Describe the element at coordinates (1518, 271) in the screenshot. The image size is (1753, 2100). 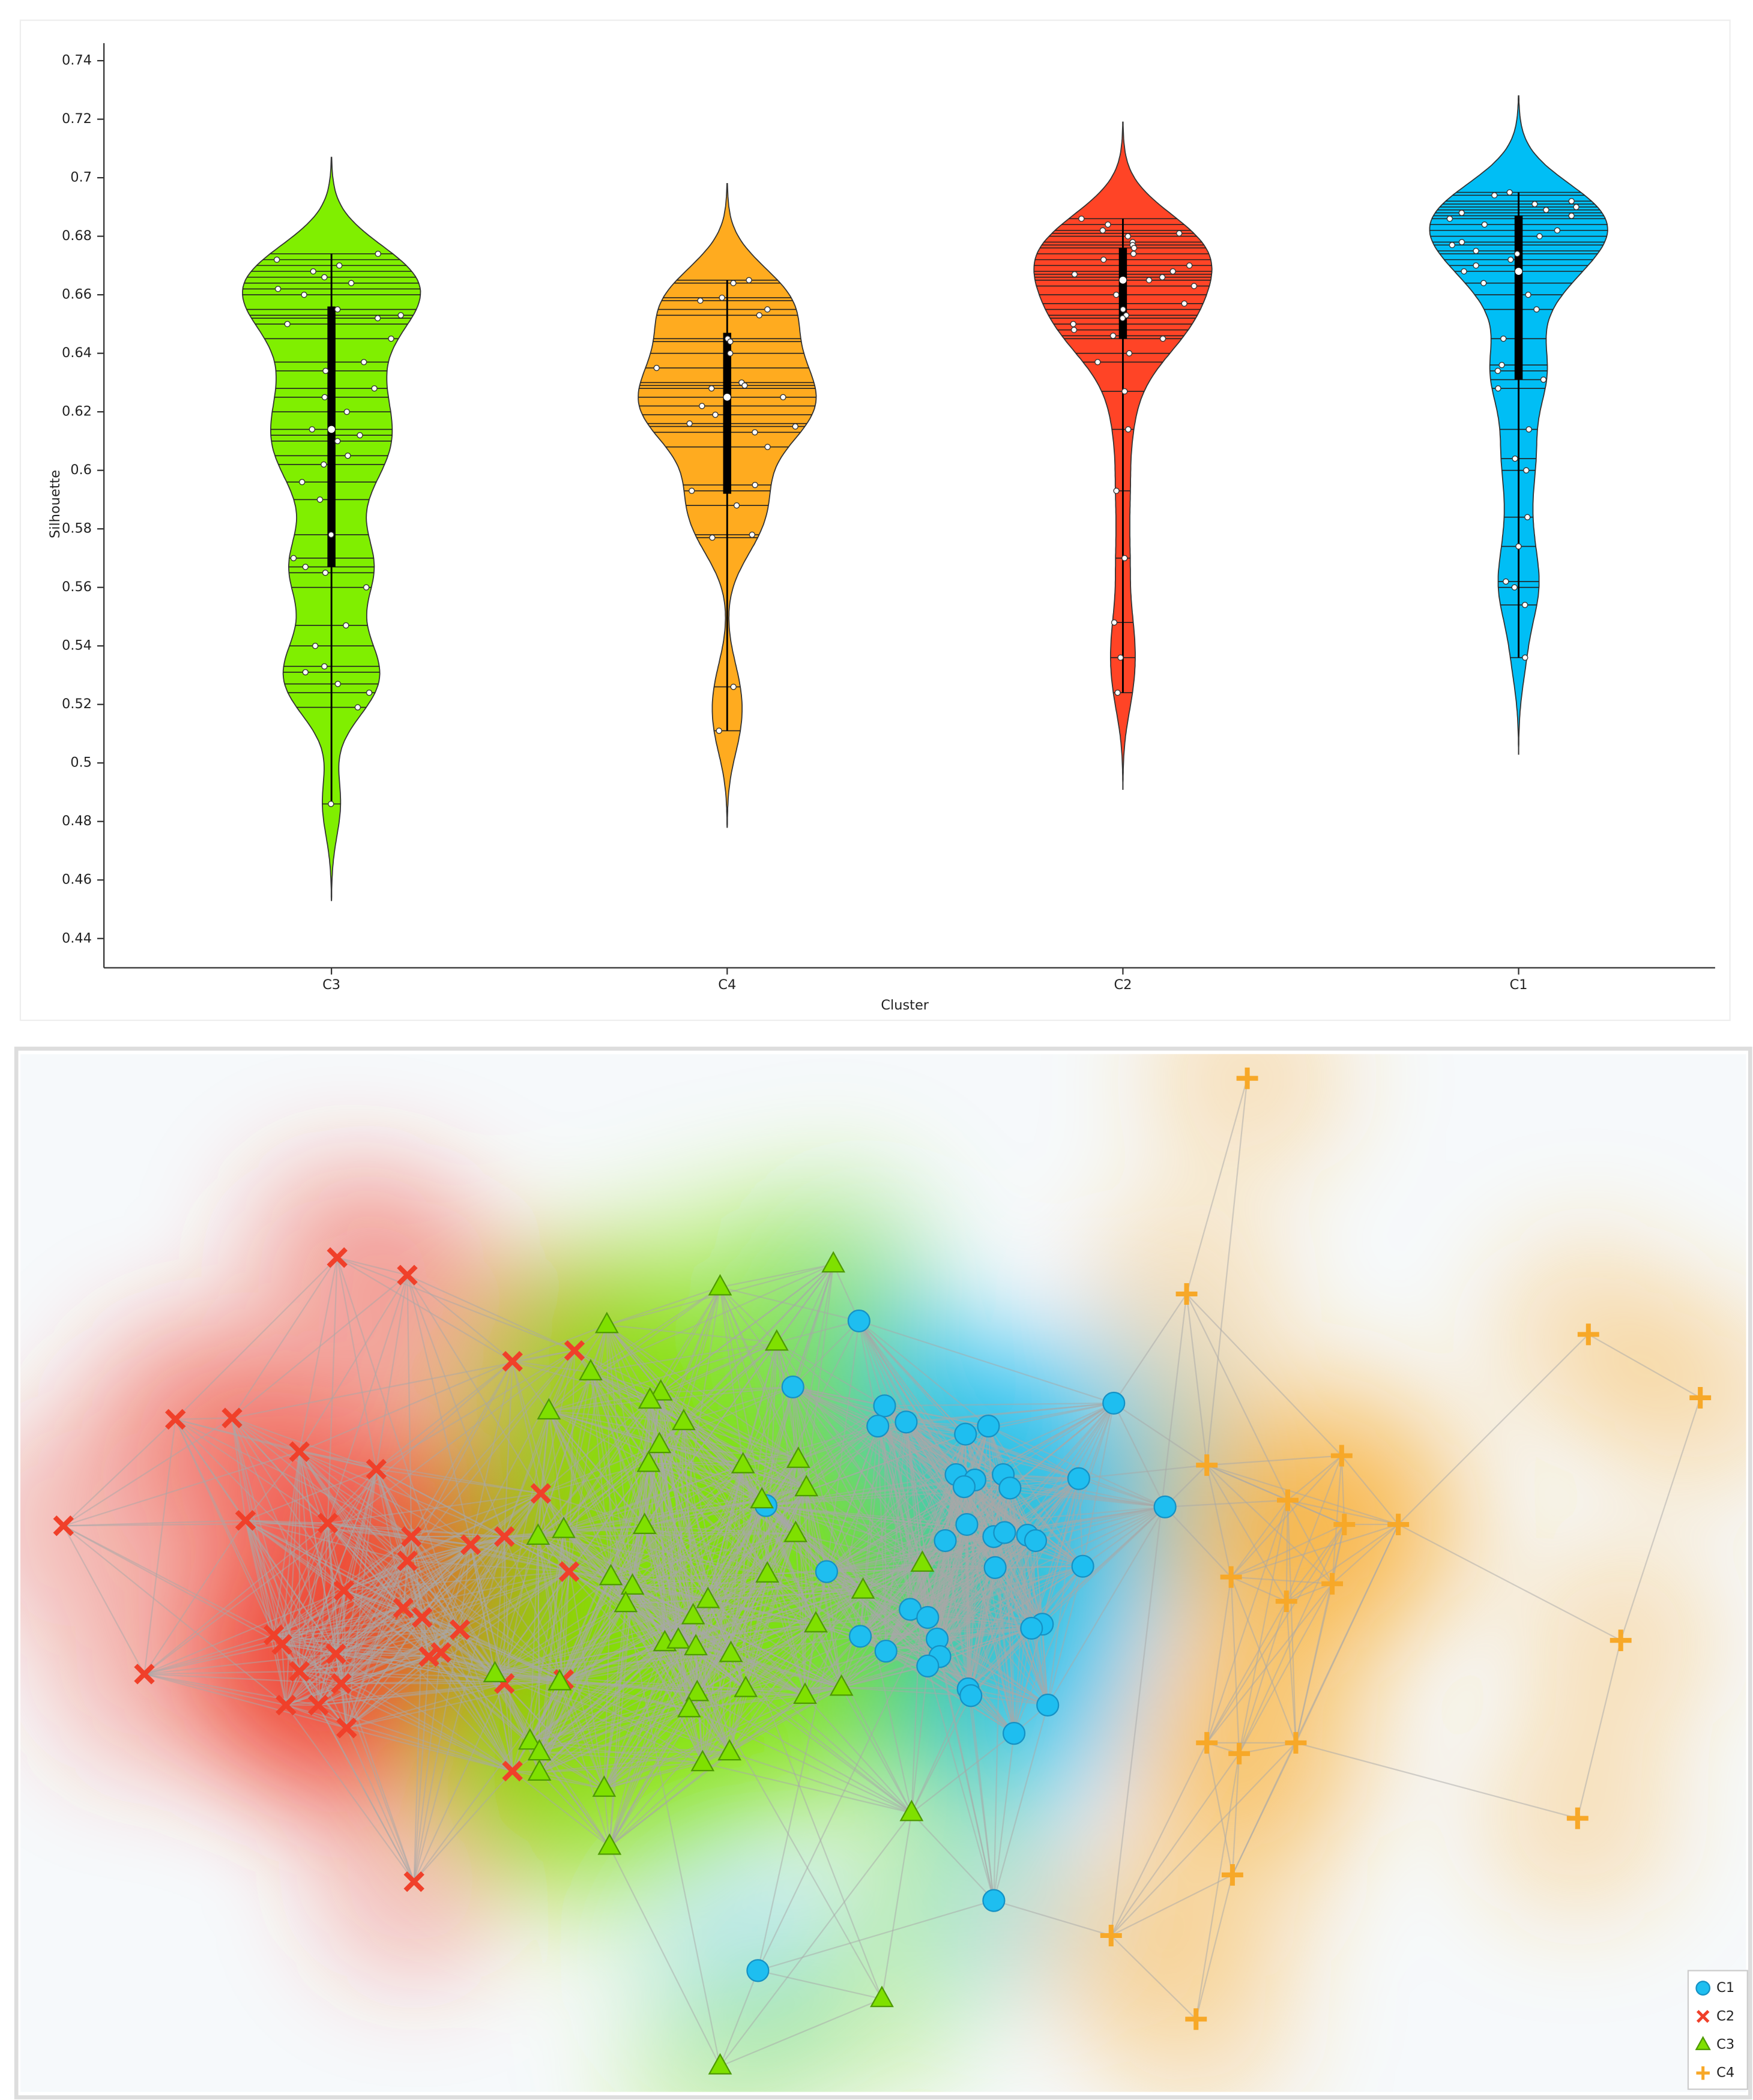
I see `median` at that location.